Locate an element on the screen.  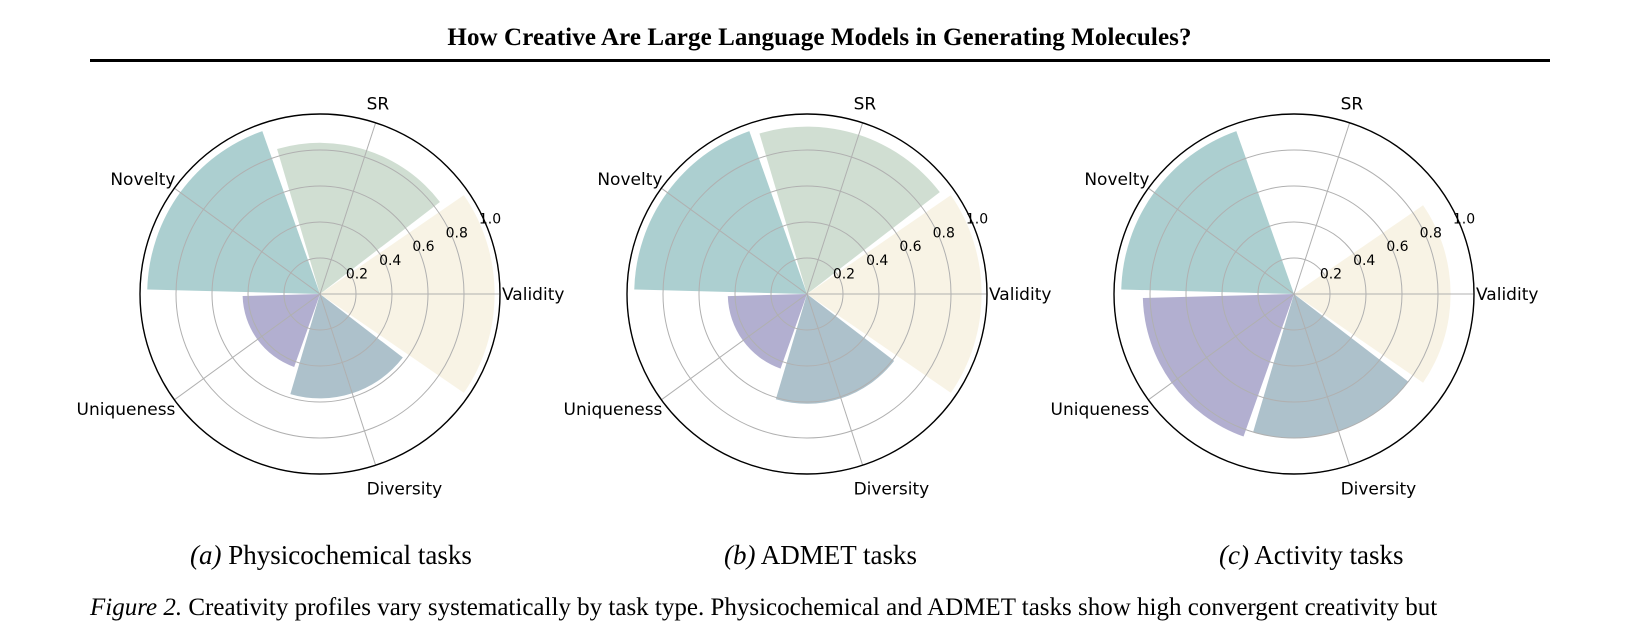
subfigure-label-b: (b) is located at coordinates (740, 555).